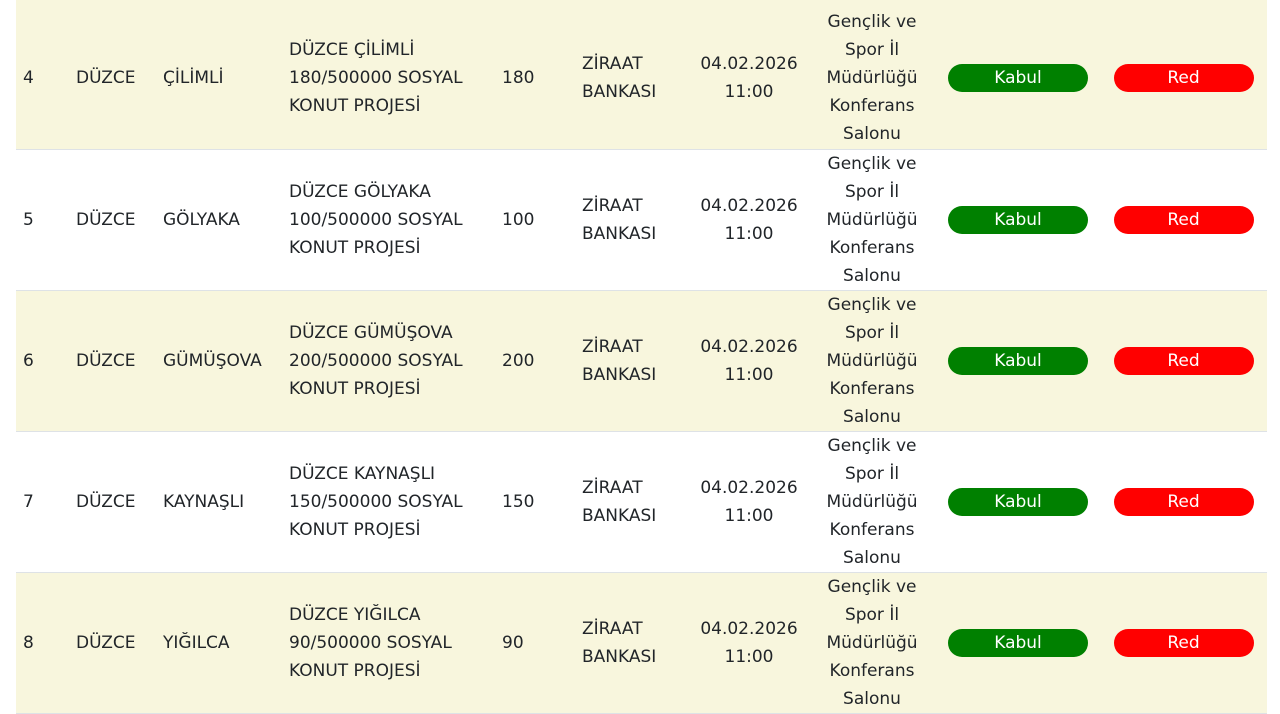 The height and width of the screenshot is (714, 1280). Describe the element at coordinates (204, 501) in the screenshot. I see `district-text: KAYNAŞLI` at that location.